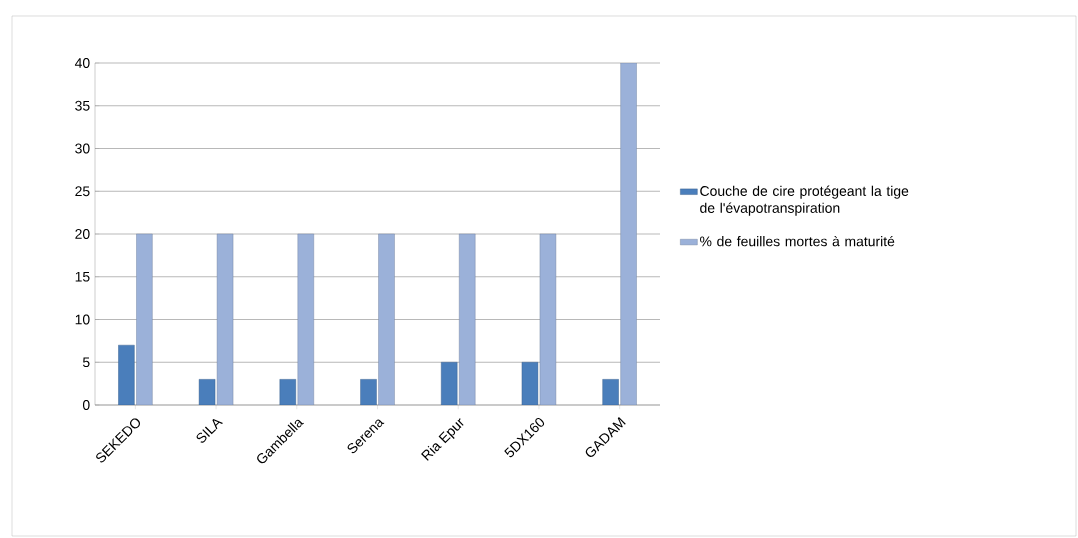 The image size is (1078, 538). What do you see at coordinates (82, 319) in the screenshot?
I see `y-tick-label: 10` at bounding box center [82, 319].